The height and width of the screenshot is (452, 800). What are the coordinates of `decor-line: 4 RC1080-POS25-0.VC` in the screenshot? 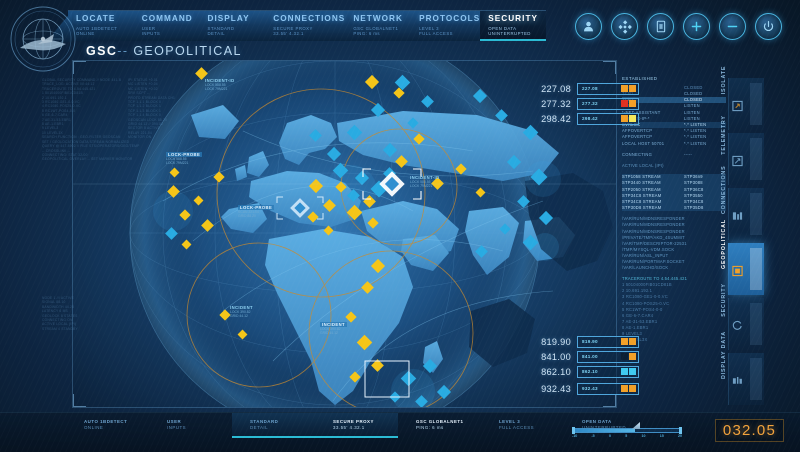 It's located at (61, 106).